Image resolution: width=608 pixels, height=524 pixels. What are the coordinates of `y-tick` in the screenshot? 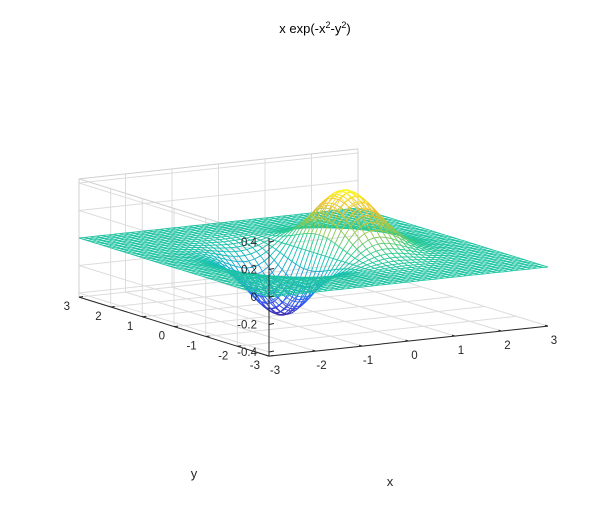 It's located at (144, 316).